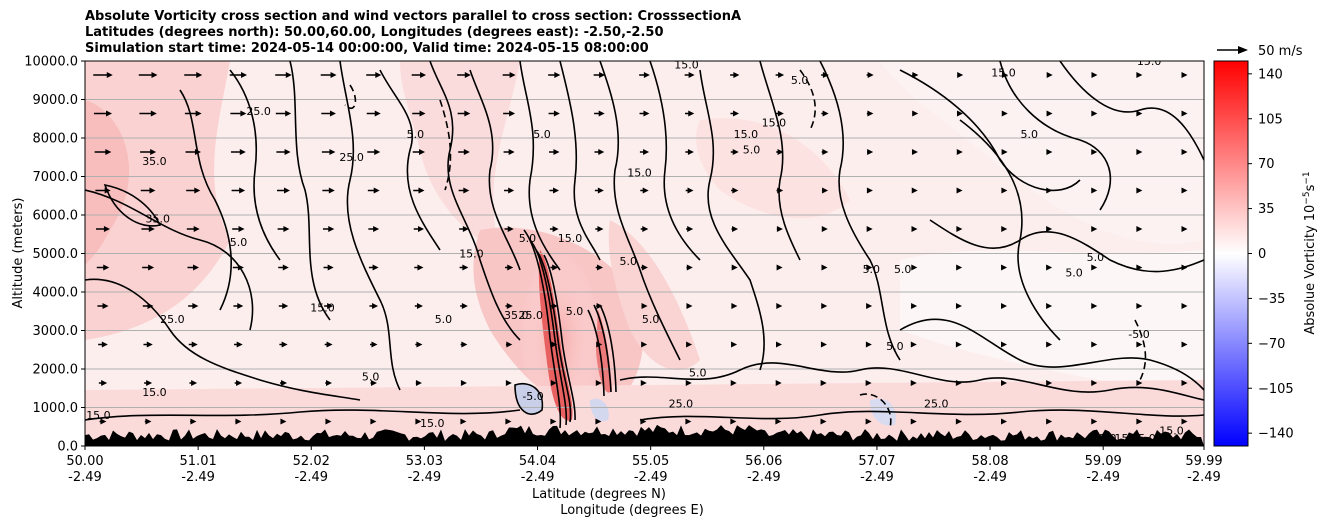 The height and width of the screenshot is (526, 1332). What do you see at coordinates (460, 155) in the screenshot?
I see `field-region-upper` at bounding box center [460, 155].